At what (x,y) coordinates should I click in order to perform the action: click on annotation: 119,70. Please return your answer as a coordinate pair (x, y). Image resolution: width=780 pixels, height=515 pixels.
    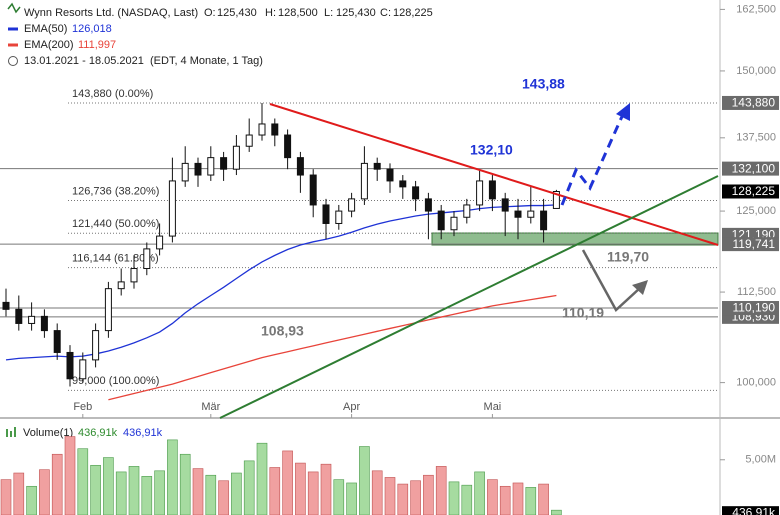
    Looking at the image, I should click on (628, 257).